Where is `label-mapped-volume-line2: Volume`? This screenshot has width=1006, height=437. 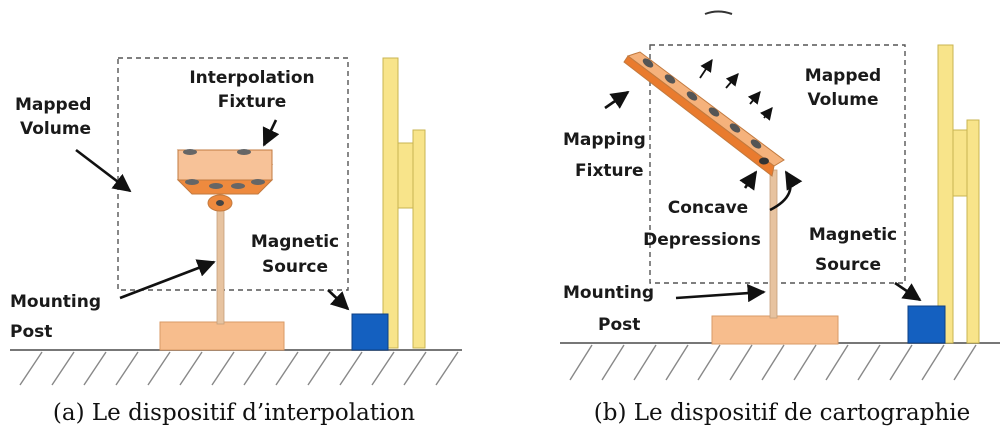
label-mapped-volume-line2: Volume is located at coordinates (55, 129).